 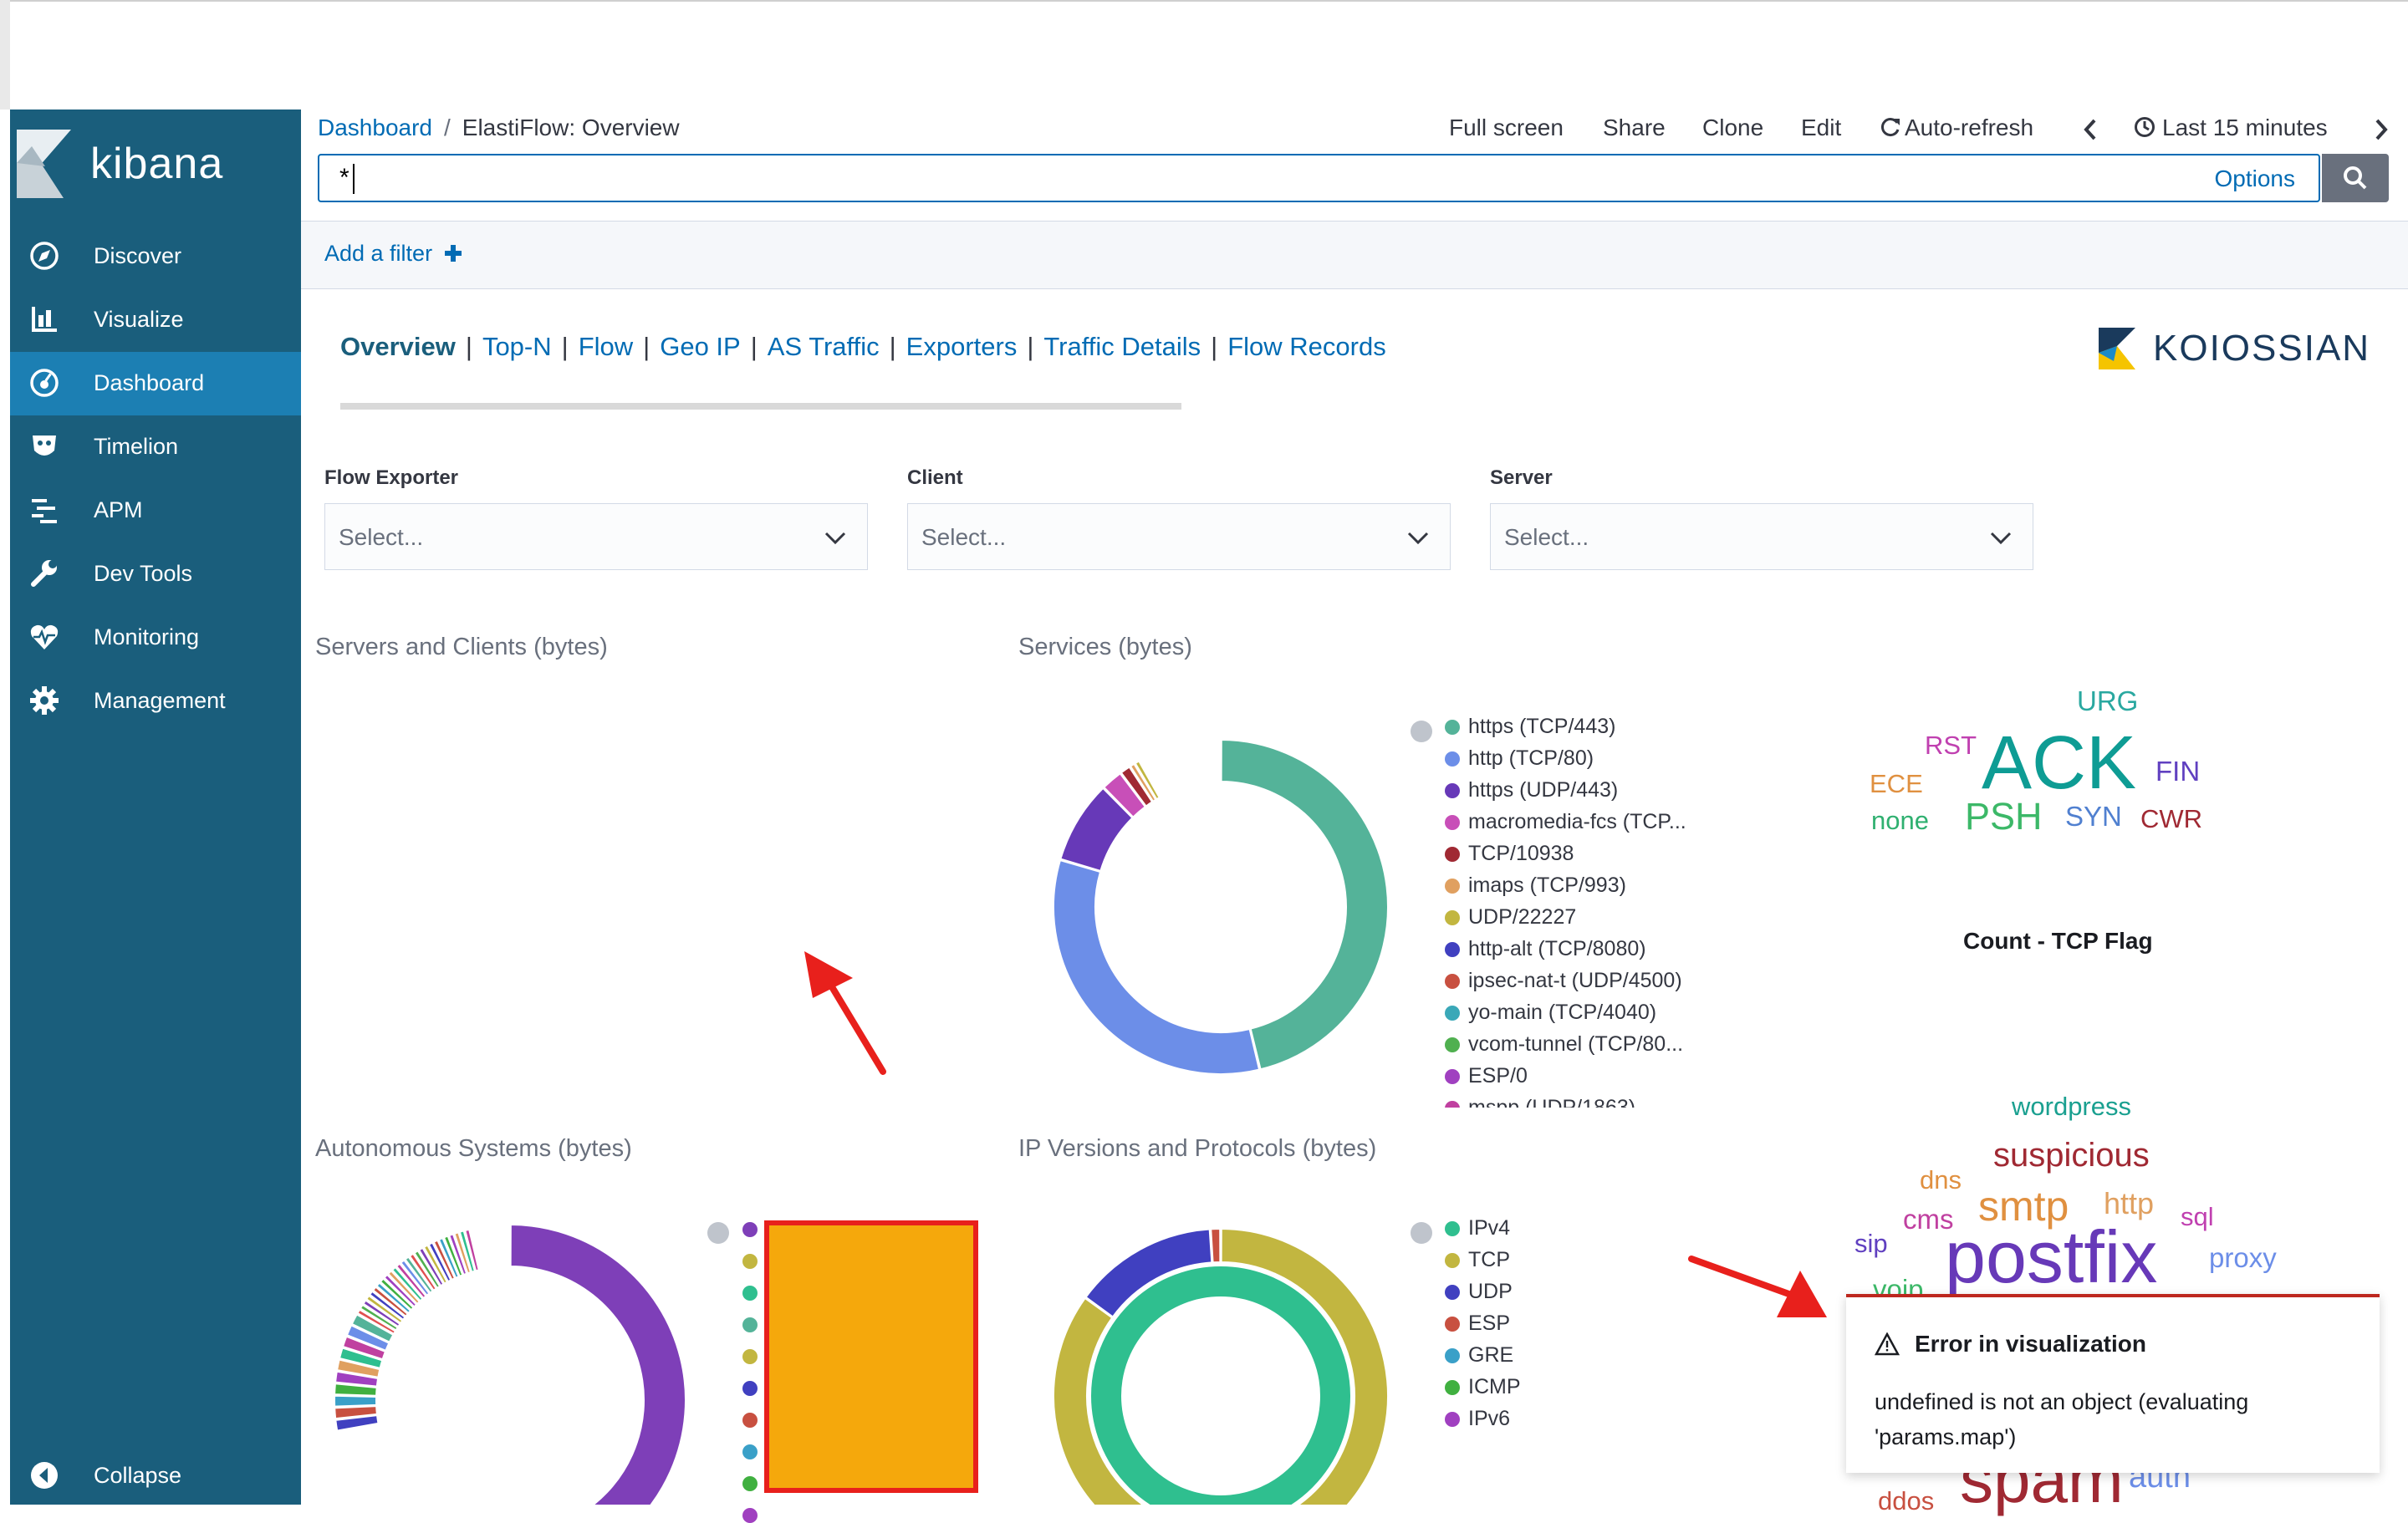 What do you see at coordinates (155, 702) in the screenshot?
I see `nav-management: Management` at bounding box center [155, 702].